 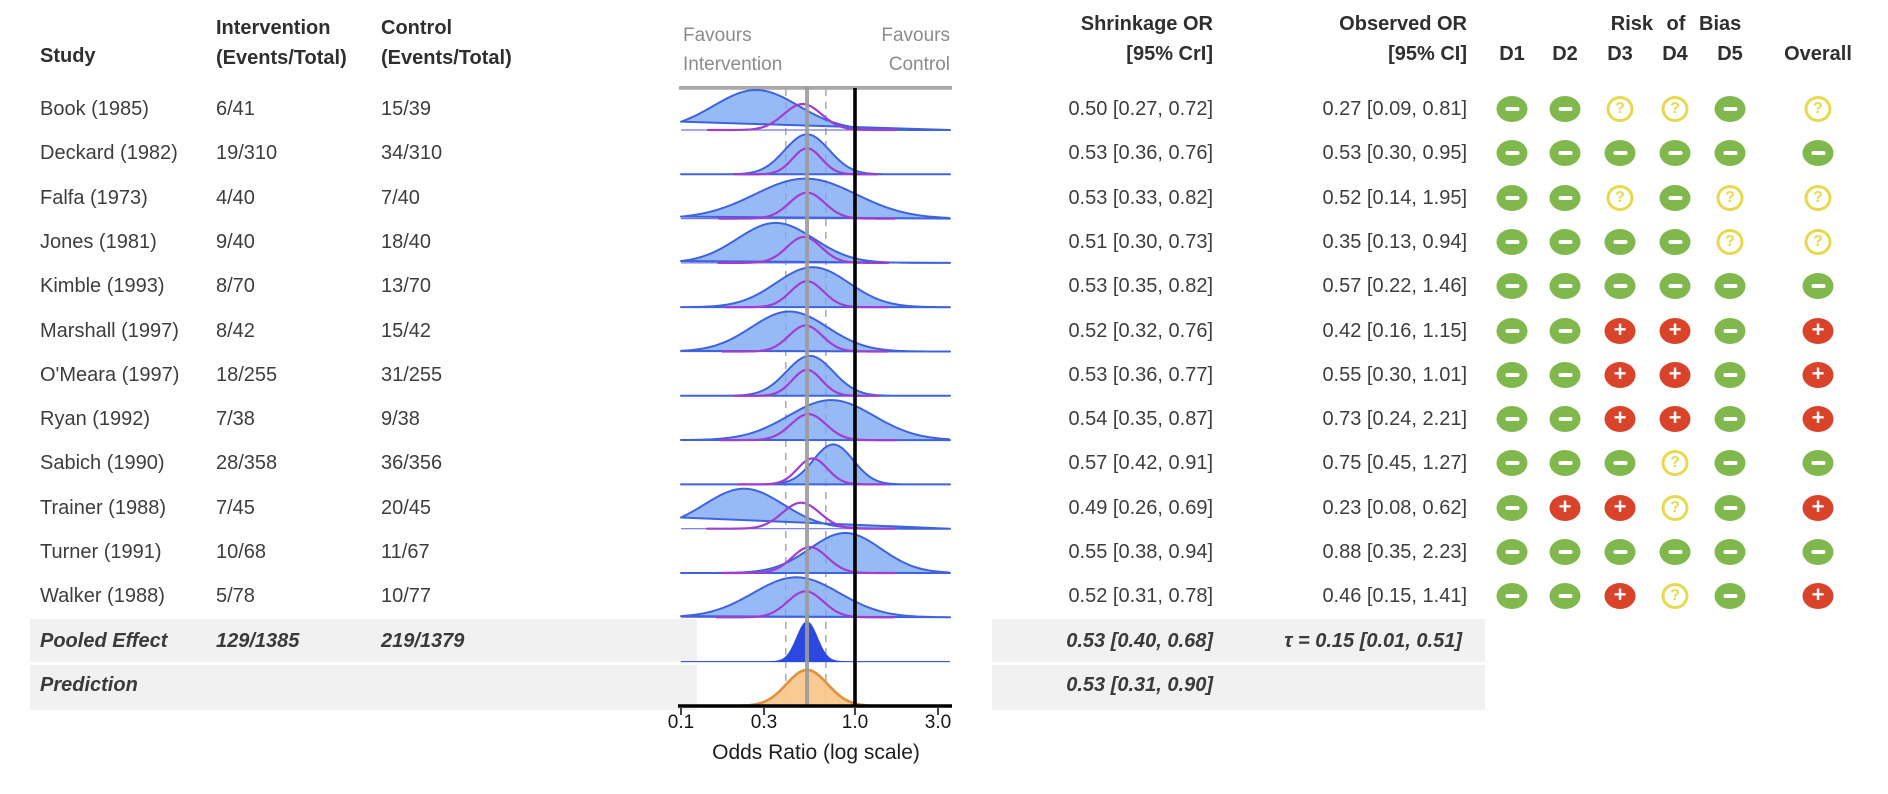 I want to click on study-name: Deckard (1982), so click(x=109, y=153).